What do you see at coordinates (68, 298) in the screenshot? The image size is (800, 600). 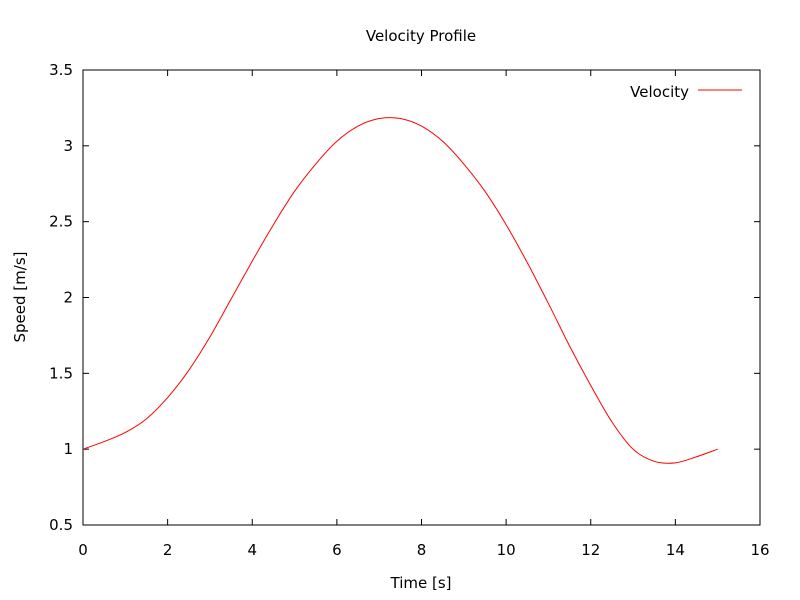 I see `y-tick-label: 2` at bounding box center [68, 298].